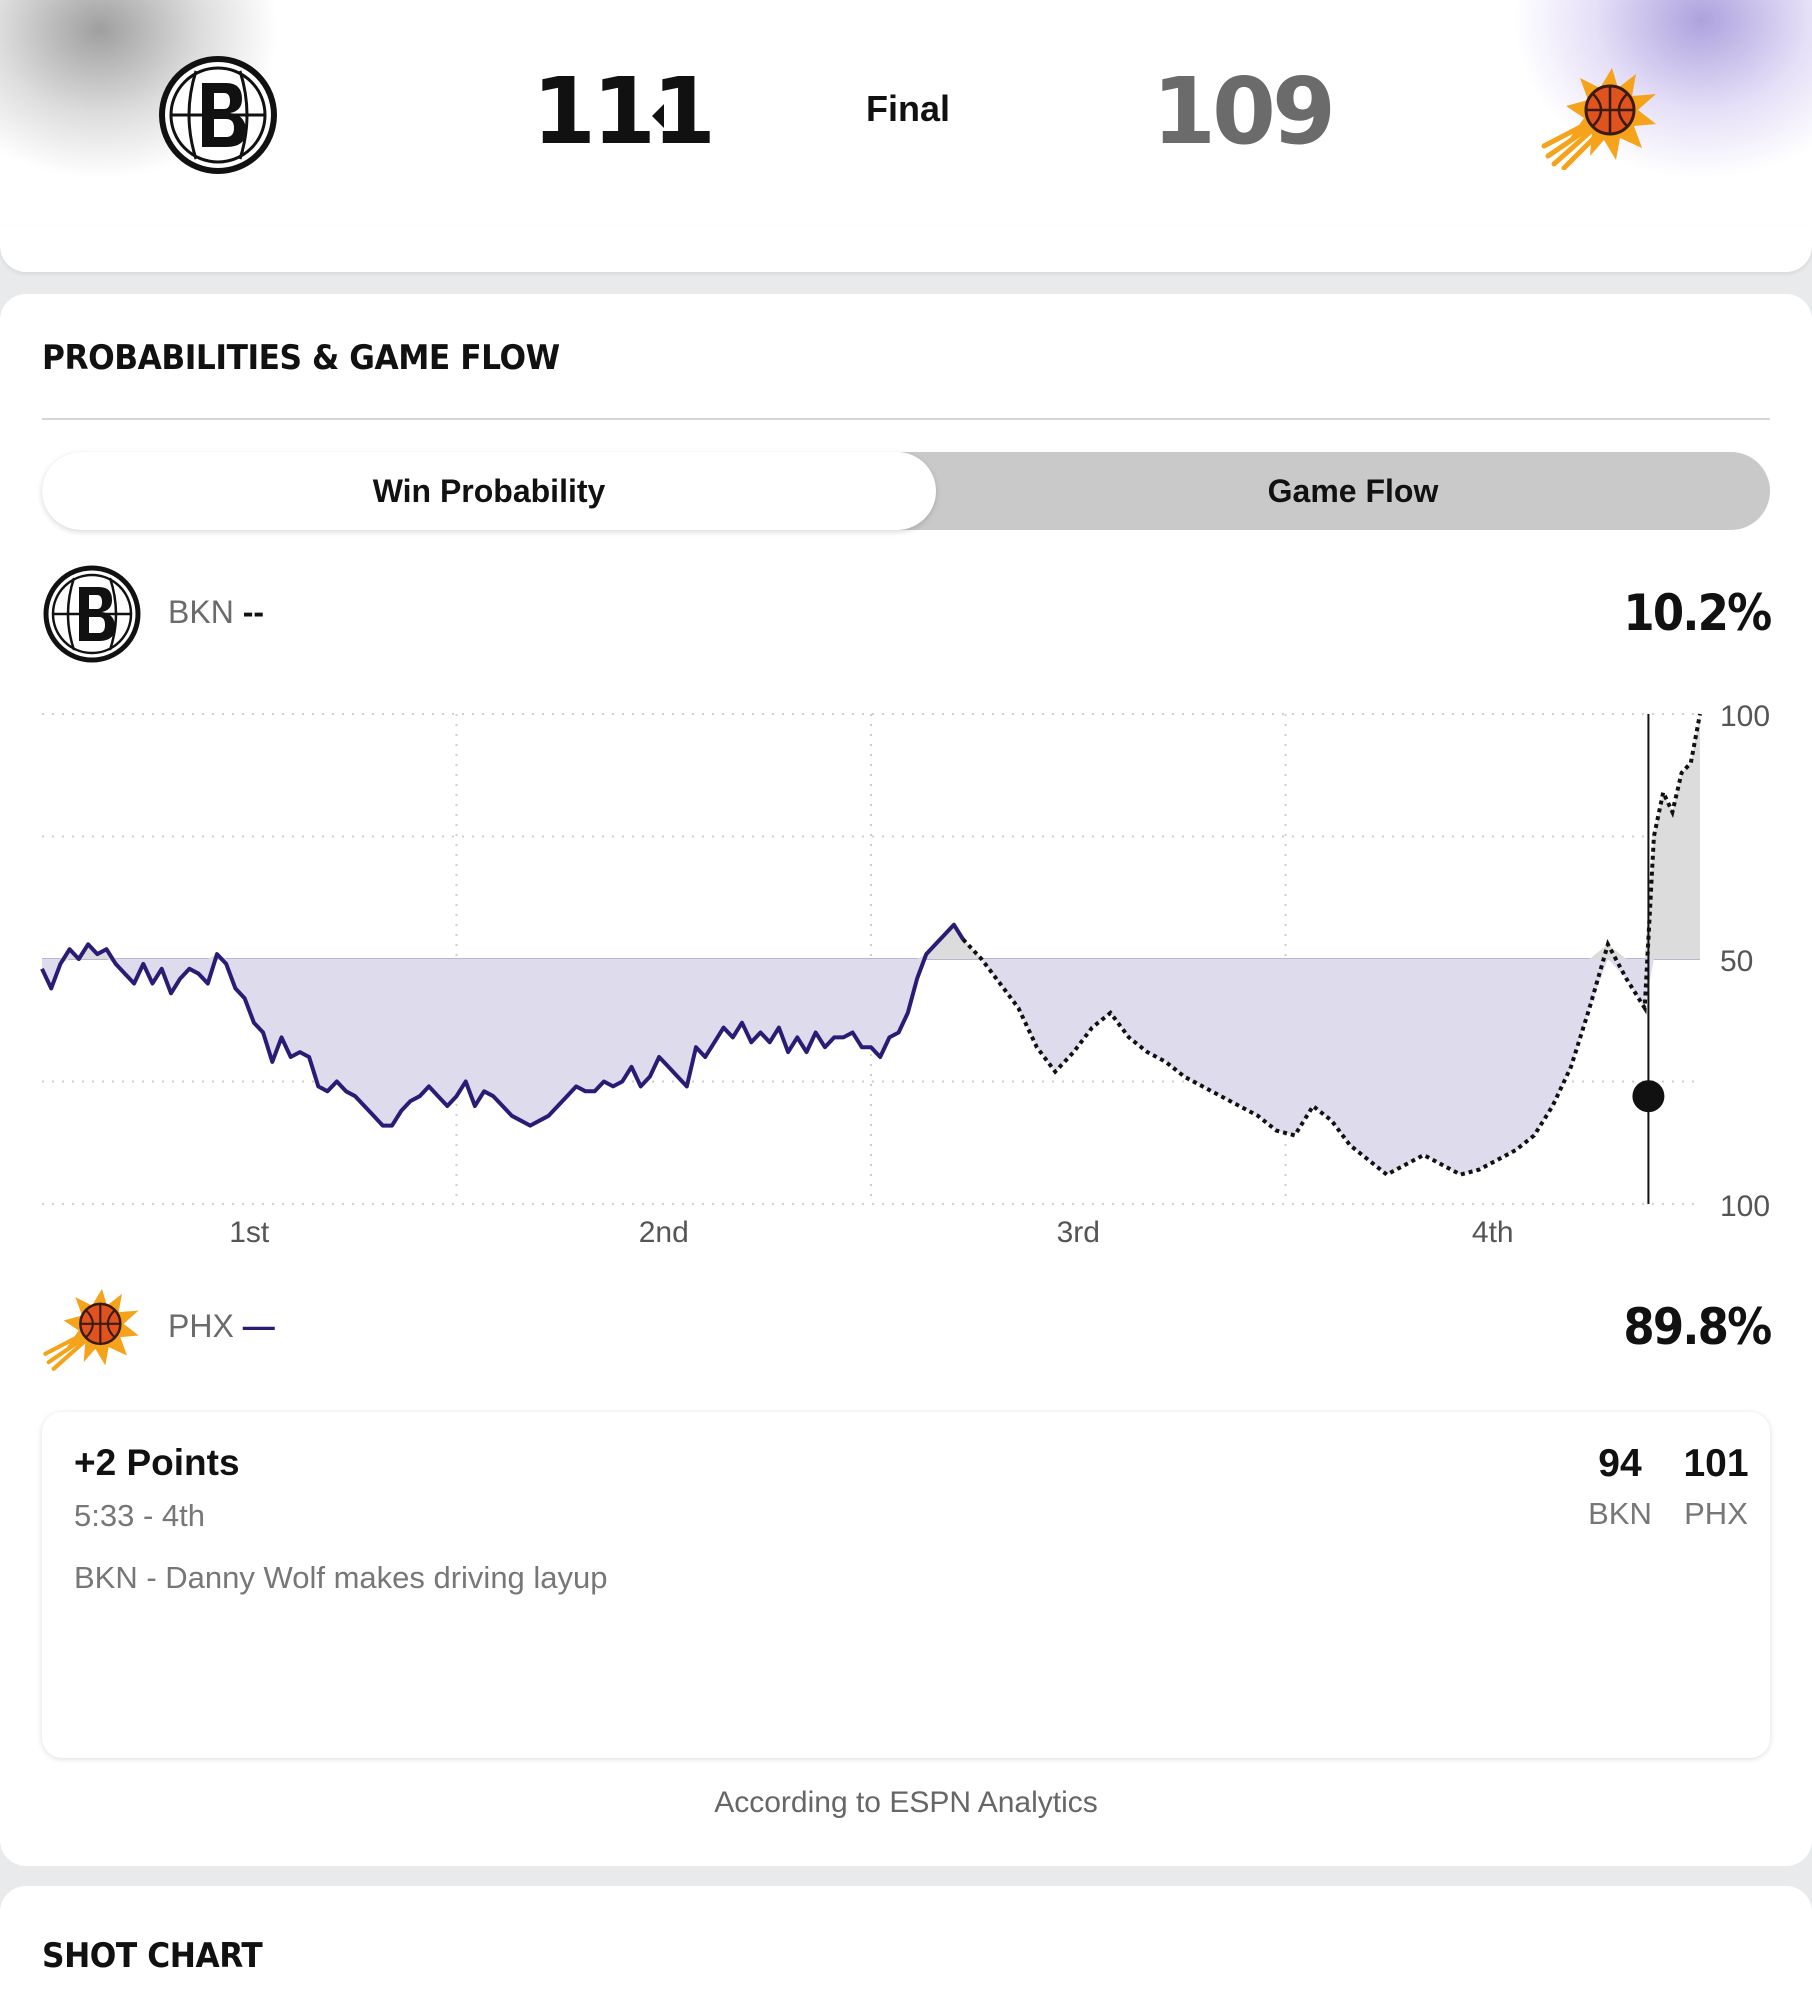 The image size is (1812, 2006). What do you see at coordinates (906, 1946) in the screenshot?
I see `shot-chart-card: SHOT CHART` at bounding box center [906, 1946].